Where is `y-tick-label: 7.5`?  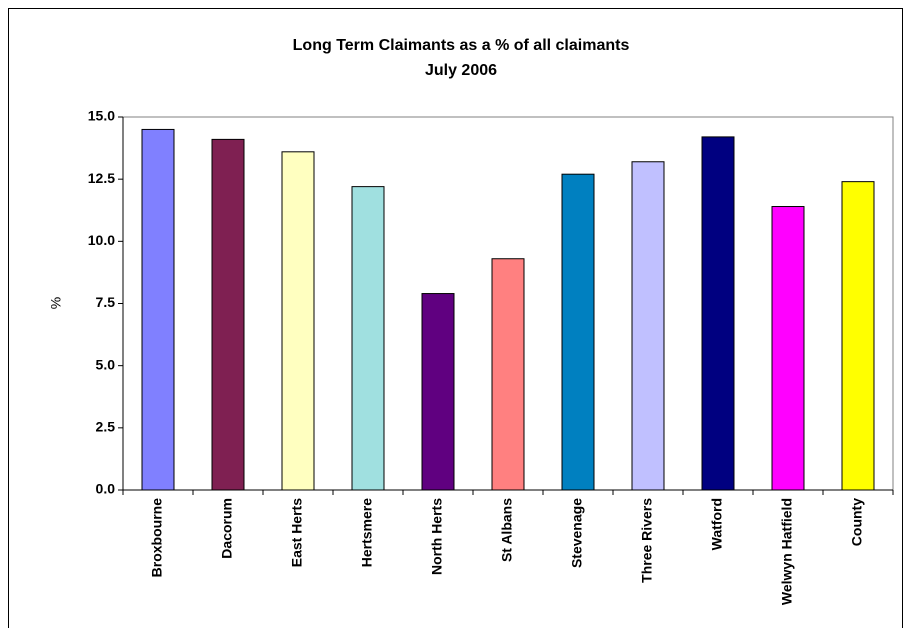
y-tick-label: 7.5 is located at coordinates (106, 302).